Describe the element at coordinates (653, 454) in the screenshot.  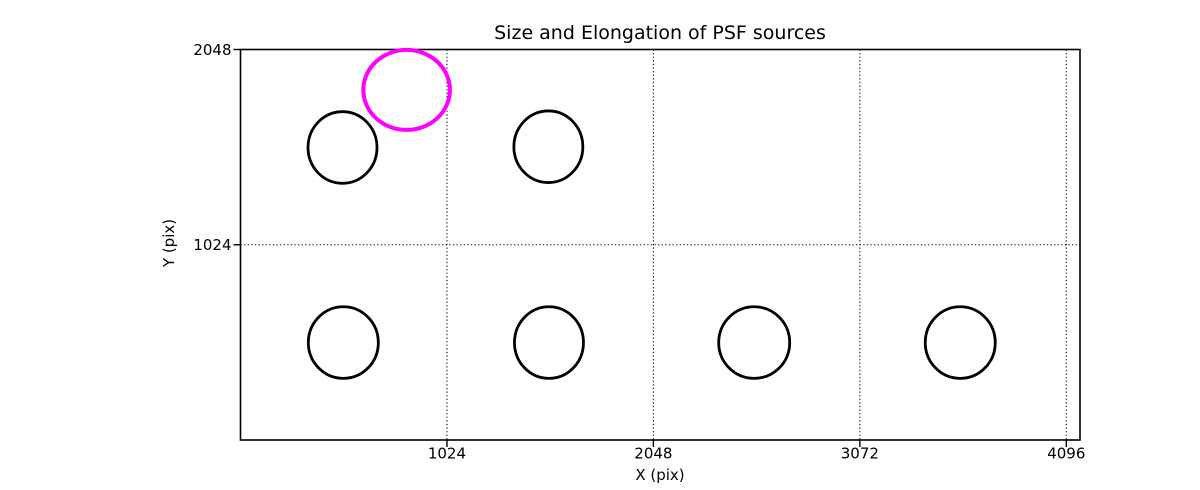
I see `x-tick-label: 2048` at that location.